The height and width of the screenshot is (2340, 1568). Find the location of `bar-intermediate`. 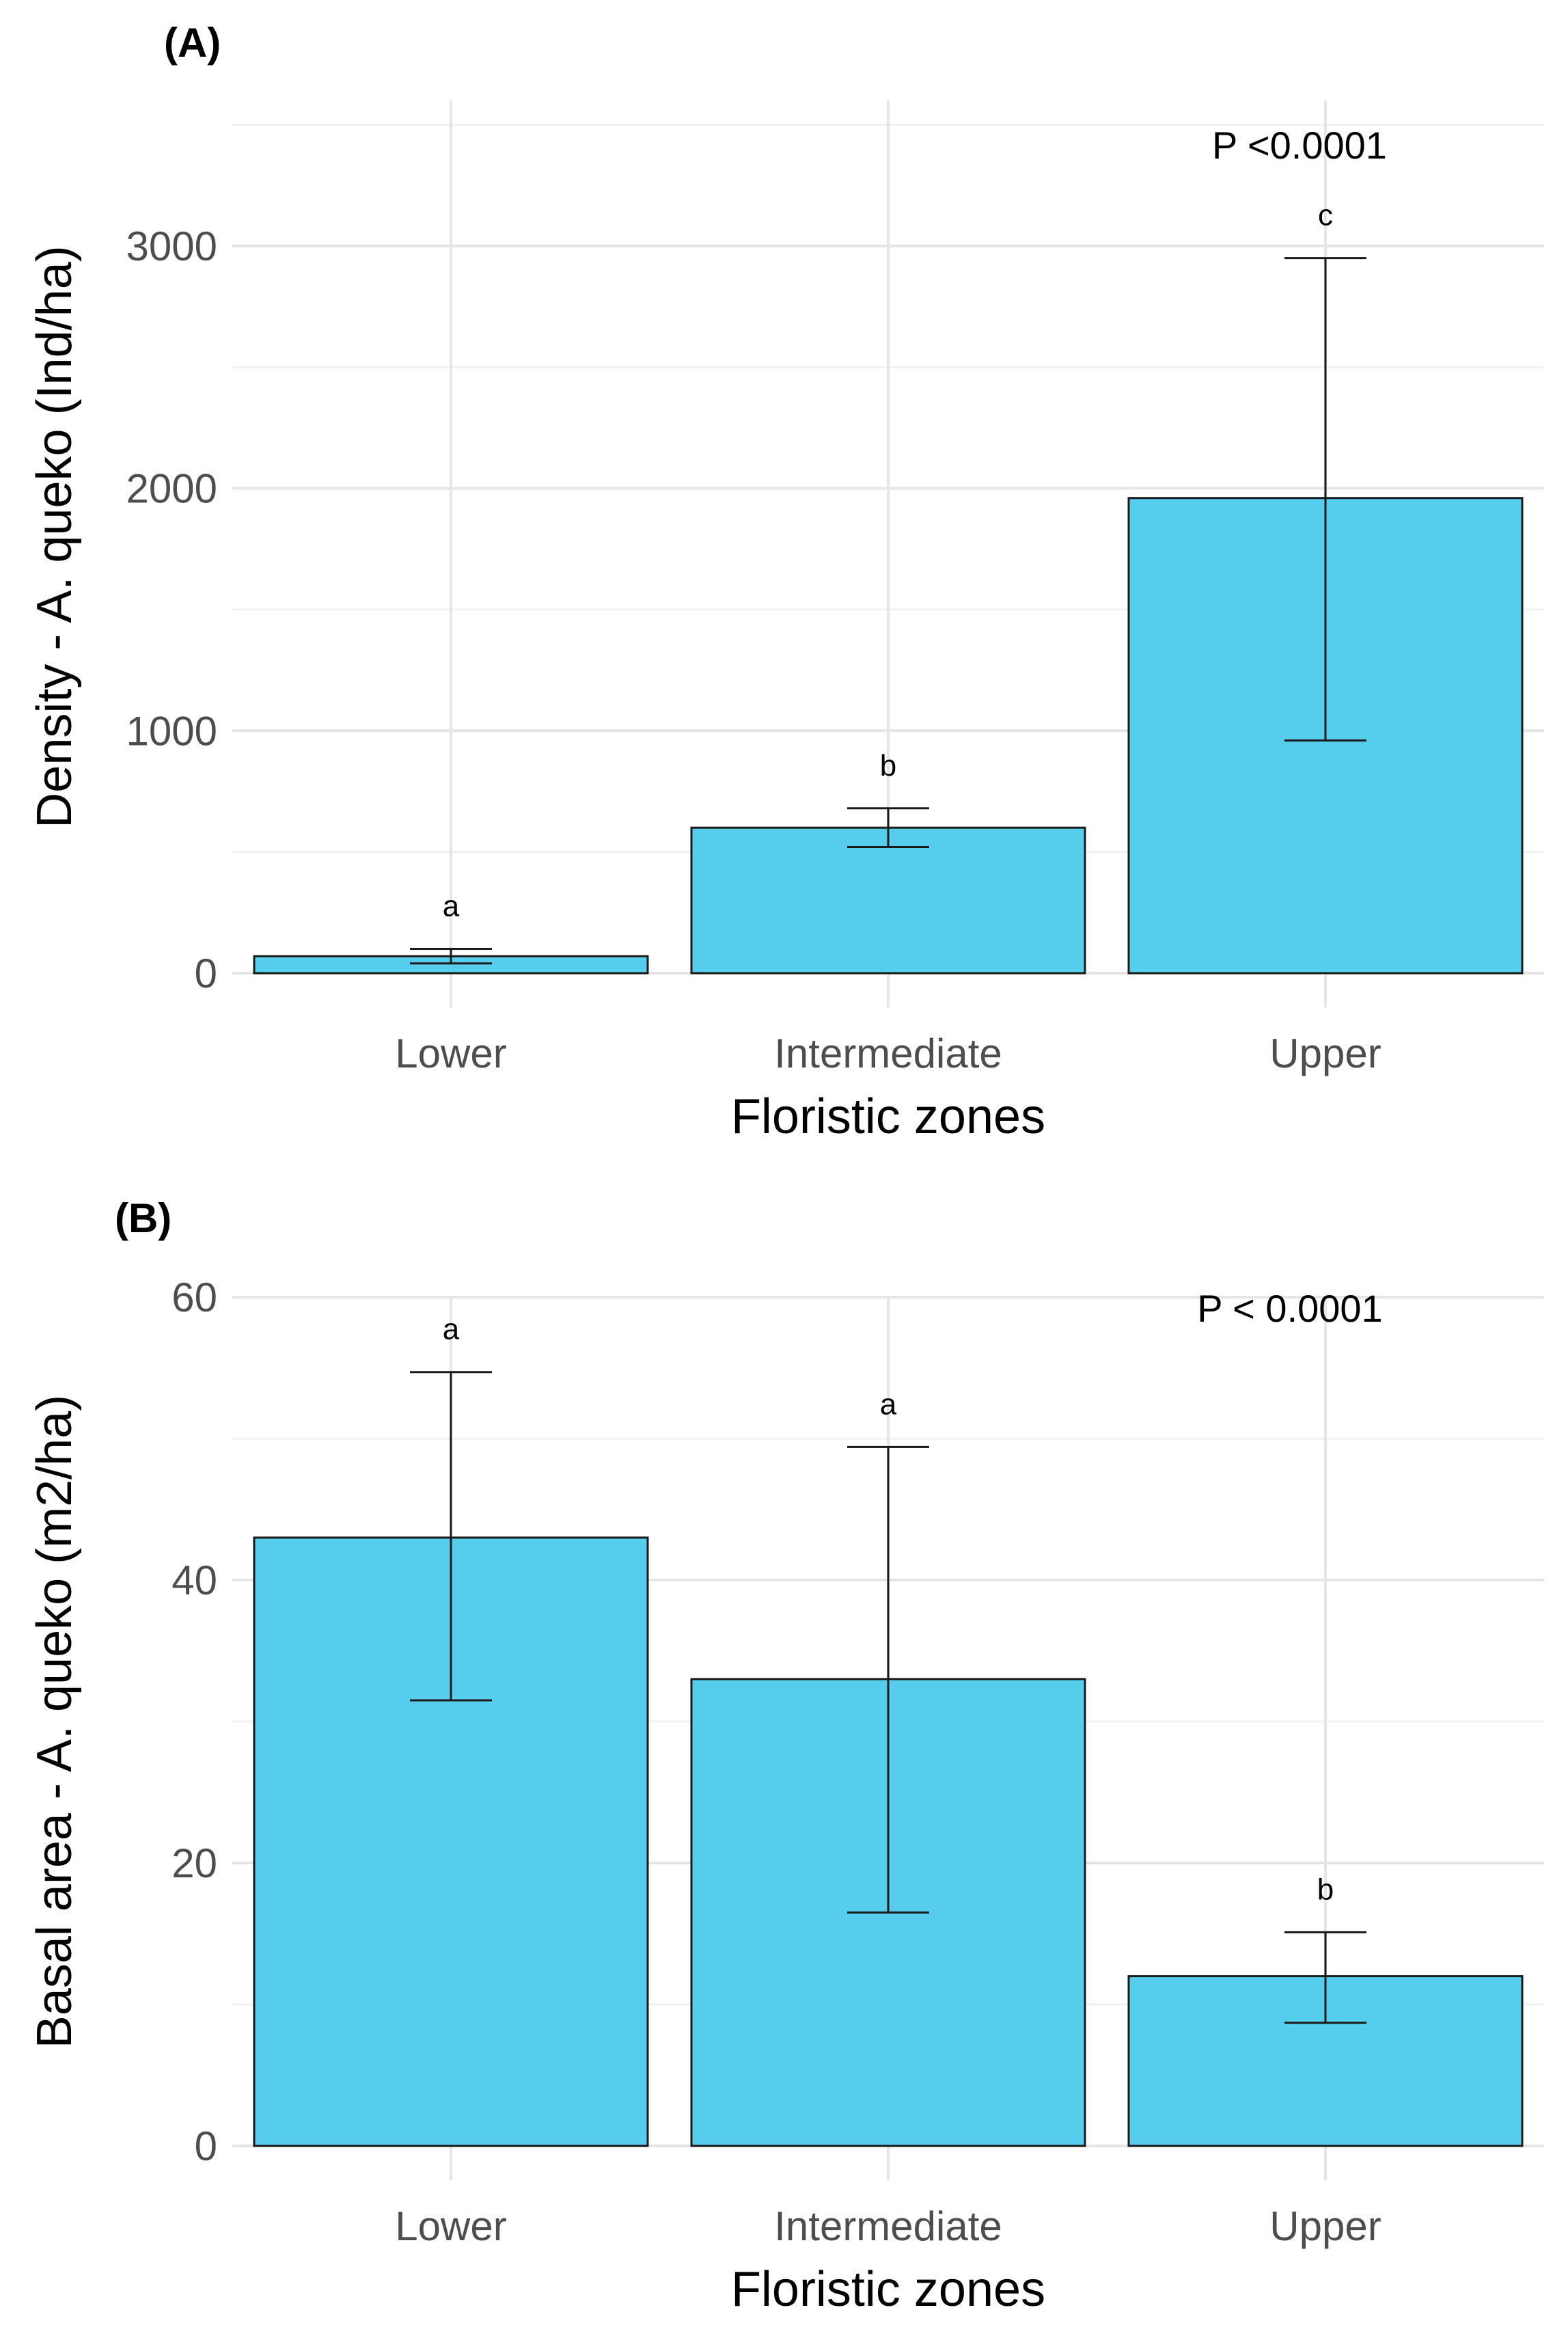

bar-intermediate is located at coordinates (888, 901).